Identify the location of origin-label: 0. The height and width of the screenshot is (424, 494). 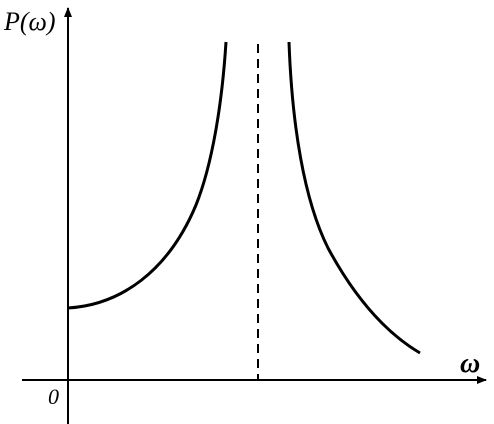
(53, 396).